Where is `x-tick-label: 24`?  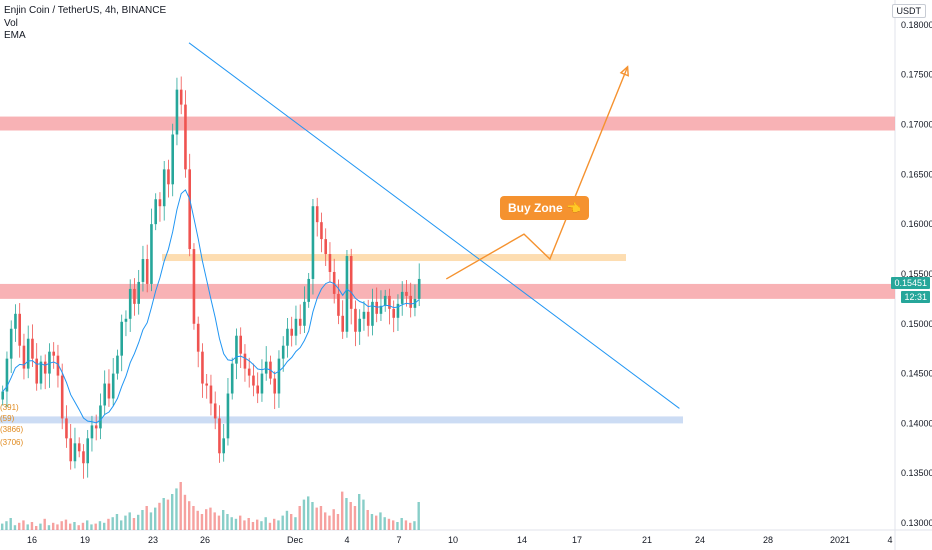 x-tick-label: 24 is located at coordinates (700, 540).